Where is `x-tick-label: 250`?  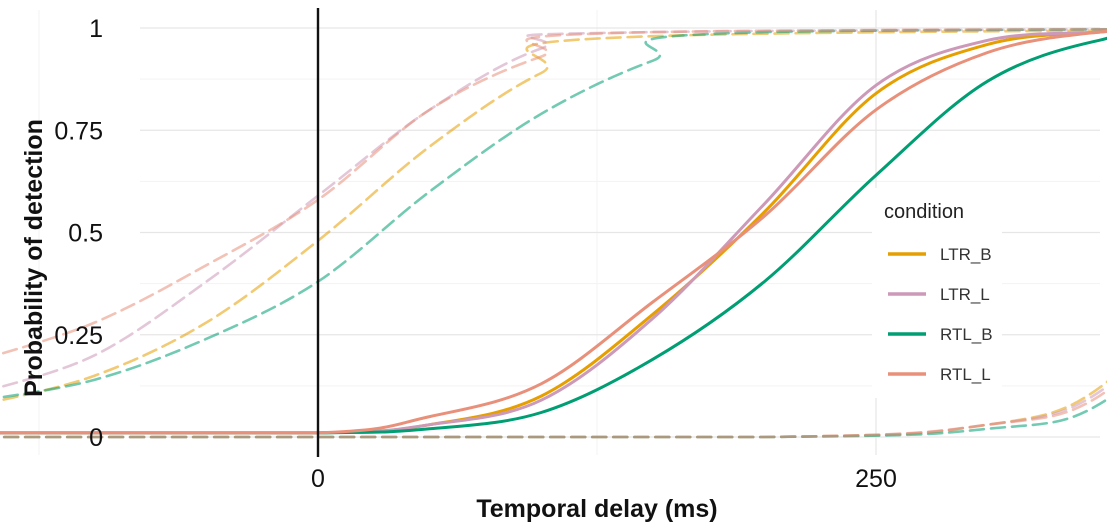 x-tick-label: 250 is located at coordinates (876, 479).